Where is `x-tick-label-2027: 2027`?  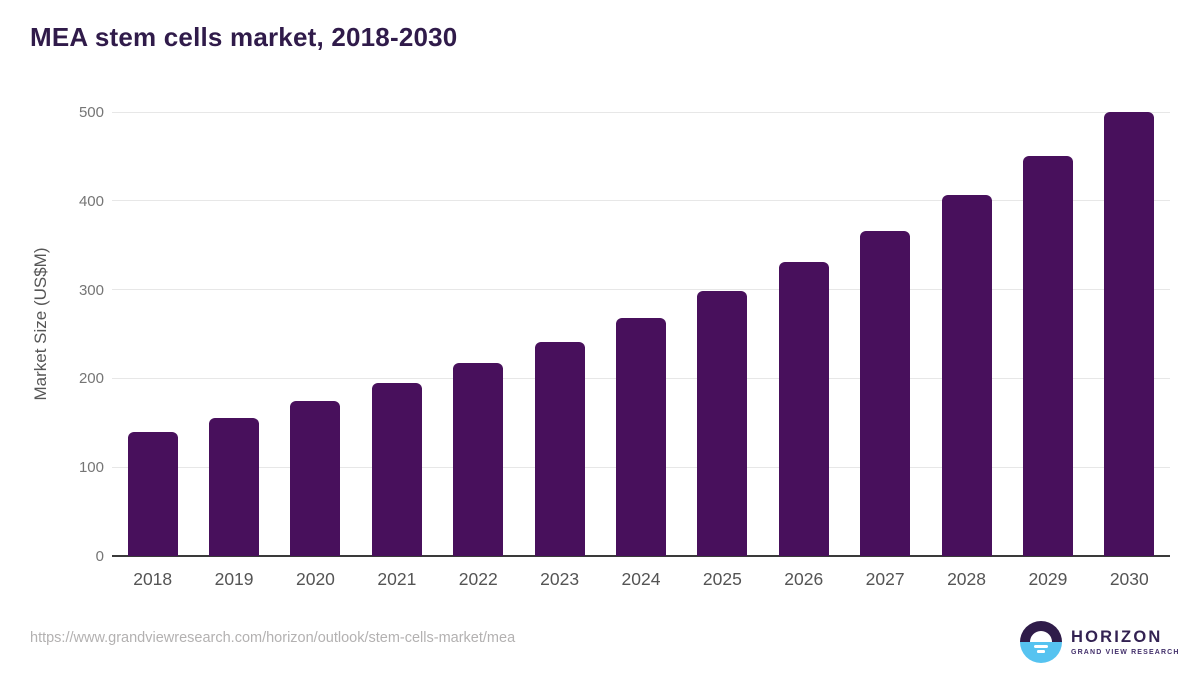 x-tick-label-2027: 2027 is located at coordinates (885, 579).